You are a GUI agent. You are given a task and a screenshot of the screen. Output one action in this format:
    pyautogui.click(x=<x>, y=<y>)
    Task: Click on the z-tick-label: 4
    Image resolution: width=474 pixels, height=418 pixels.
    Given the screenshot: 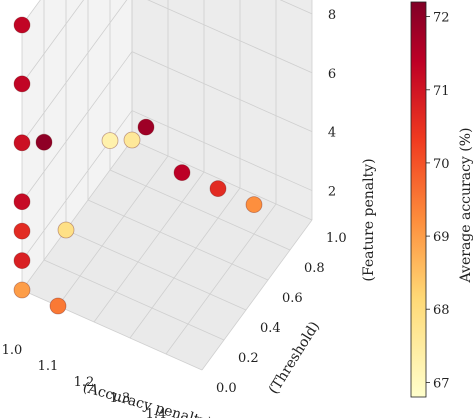 What is the action you would take?
    pyautogui.click(x=332, y=133)
    